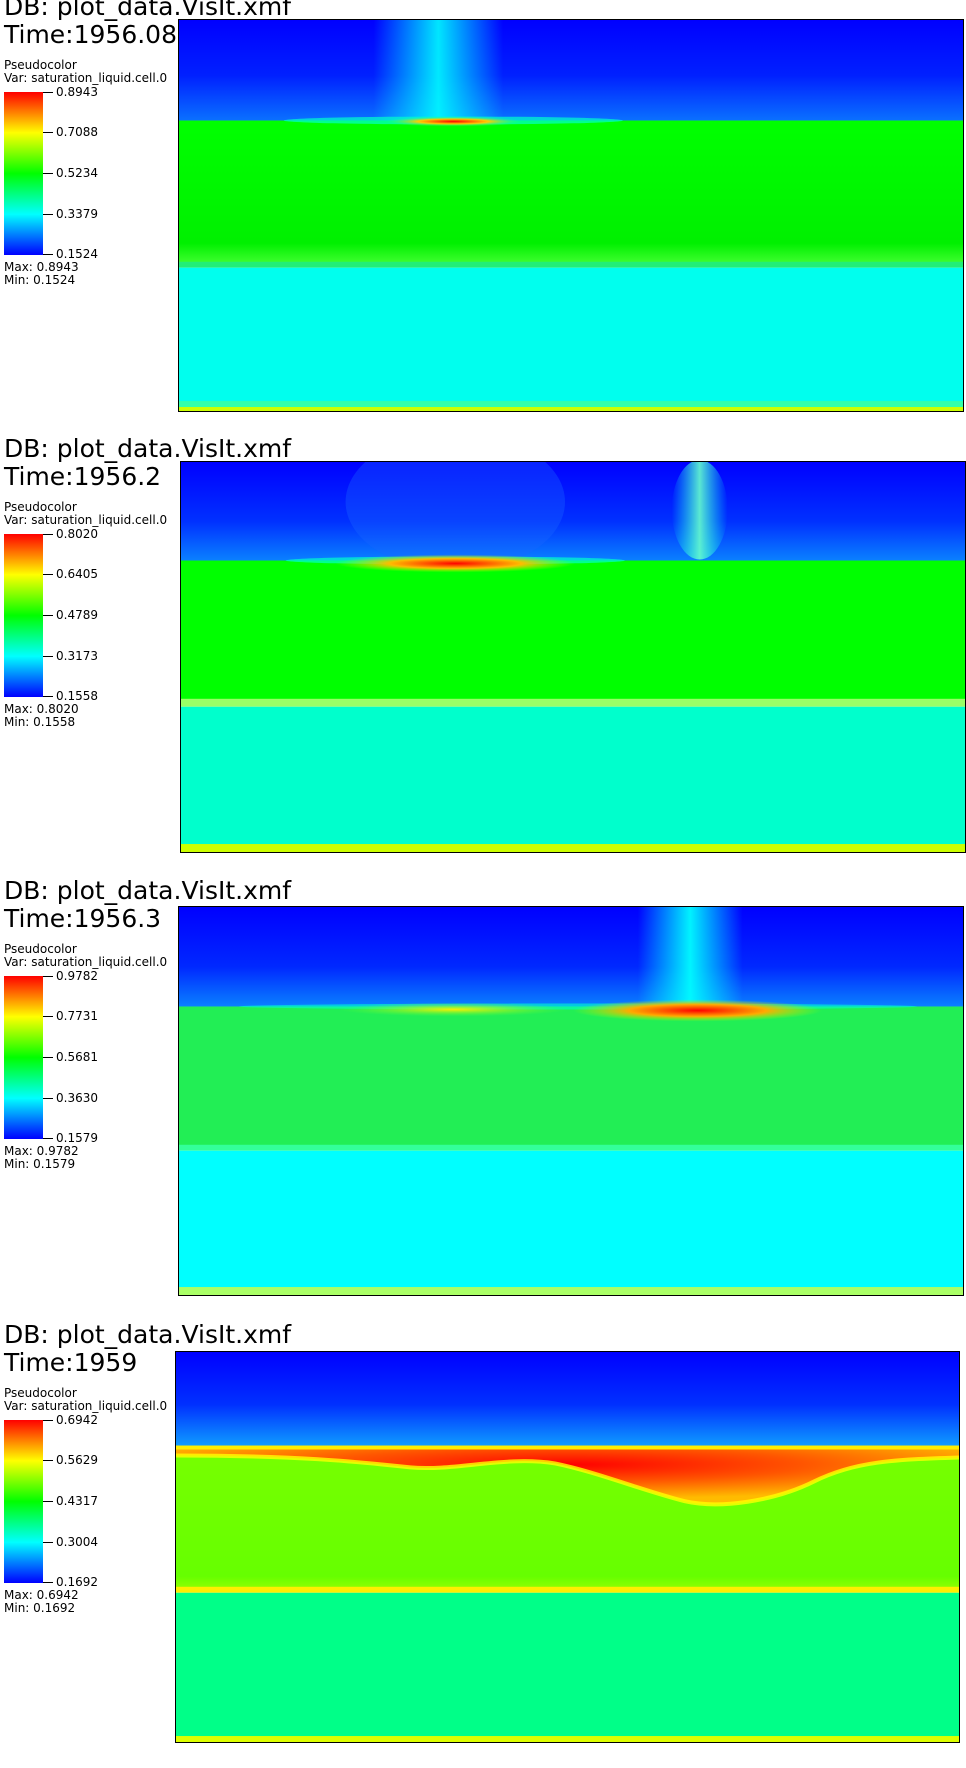 This screenshot has height=1768, width=966. I want to click on colorbar-tick-label: 0.1692, so click(77, 1582).